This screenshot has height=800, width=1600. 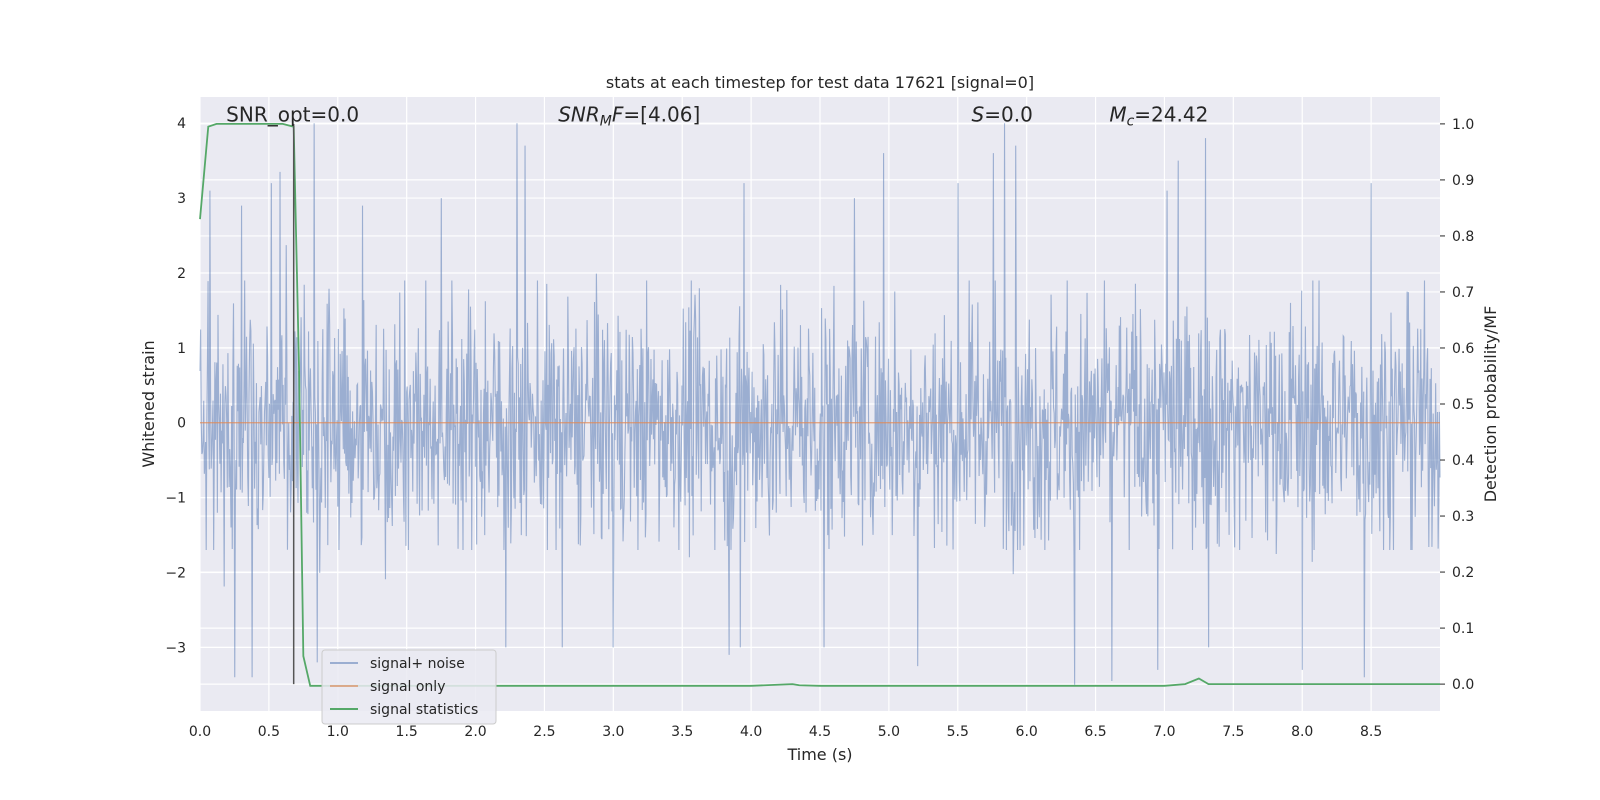 I want to click on y-tick-label-7: −3, so click(x=175, y=648).